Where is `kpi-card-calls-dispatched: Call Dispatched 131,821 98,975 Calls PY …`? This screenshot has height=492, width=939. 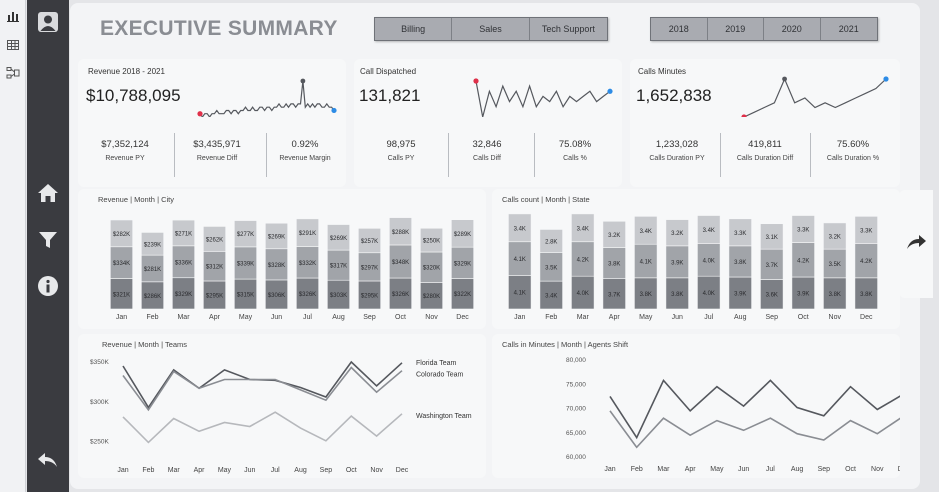
kpi-card-calls-dispatched: Call Dispatched 131,821 98,975 Calls PY … is located at coordinates (488, 123).